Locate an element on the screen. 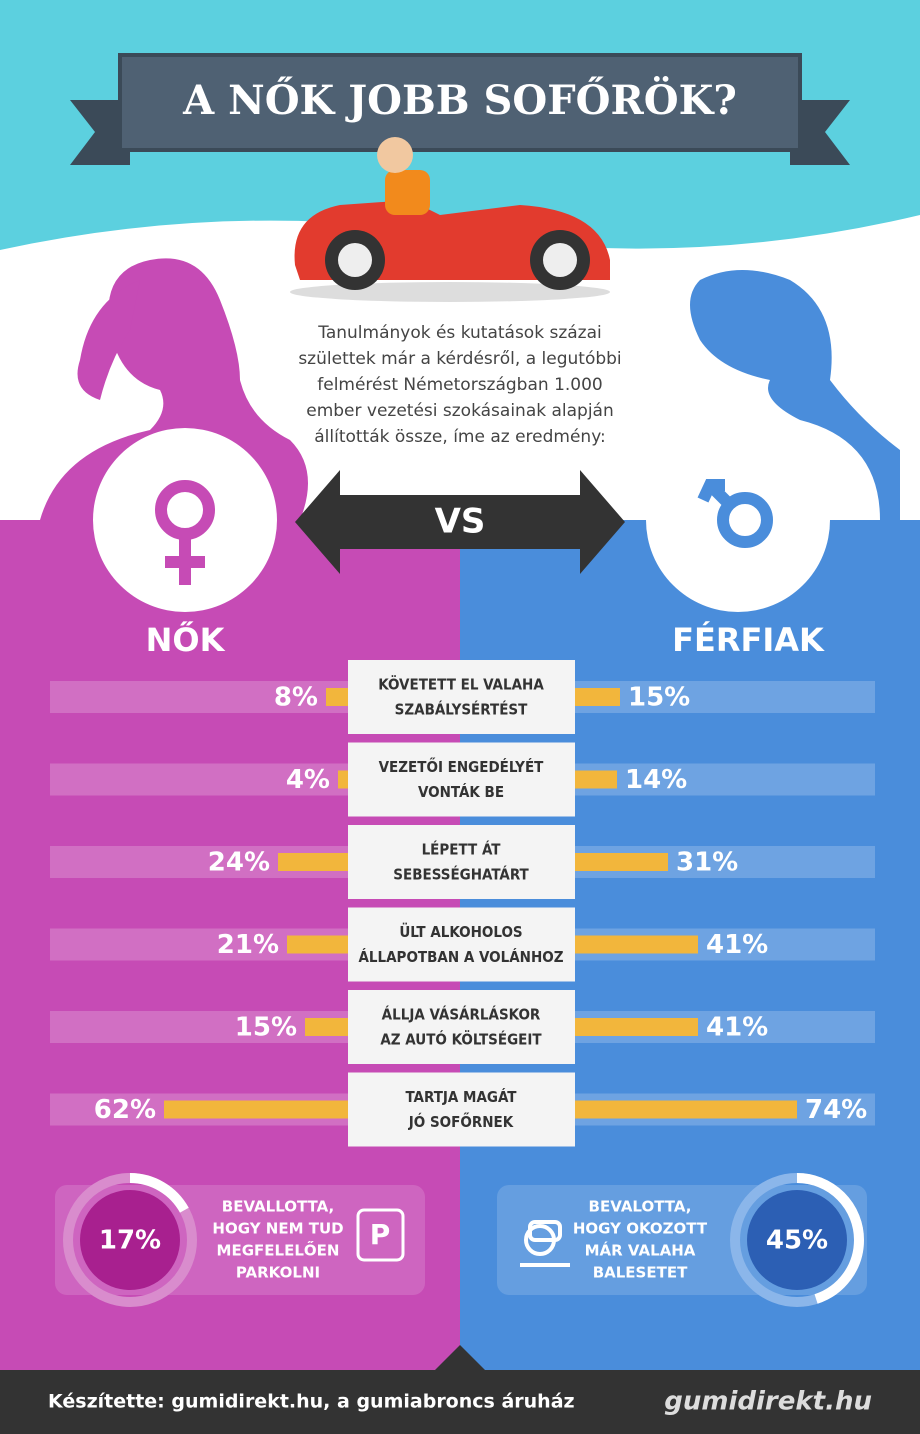 Image resolution: width=920 pixels, height=1434 pixels. question: TARTJA MAGÁT is located at coordinates (461, 1096).